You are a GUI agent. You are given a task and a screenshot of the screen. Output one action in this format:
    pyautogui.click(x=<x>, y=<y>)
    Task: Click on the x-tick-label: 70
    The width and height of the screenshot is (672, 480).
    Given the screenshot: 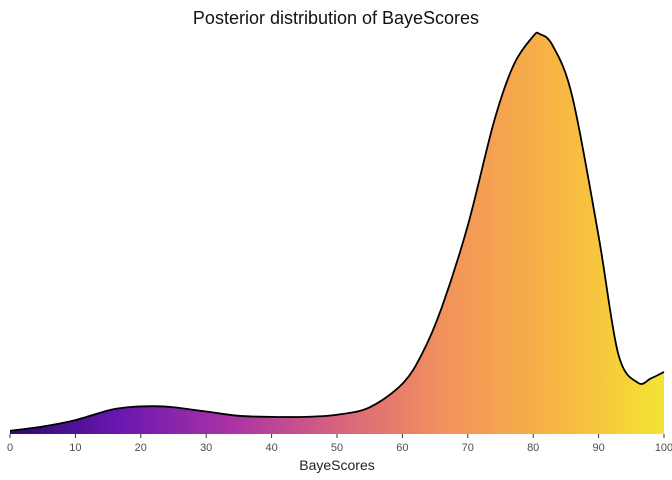 What is the action you would take?
    pyautogui.click(x=468, y=448)
    